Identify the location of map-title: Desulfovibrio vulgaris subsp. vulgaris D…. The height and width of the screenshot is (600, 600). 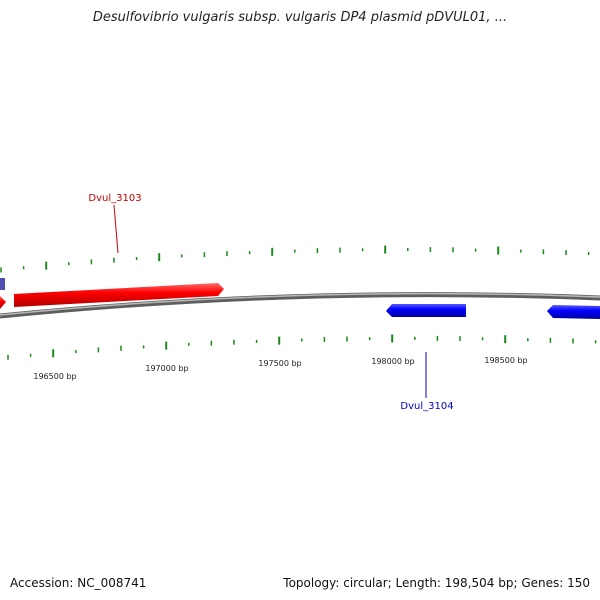
(300, 17).